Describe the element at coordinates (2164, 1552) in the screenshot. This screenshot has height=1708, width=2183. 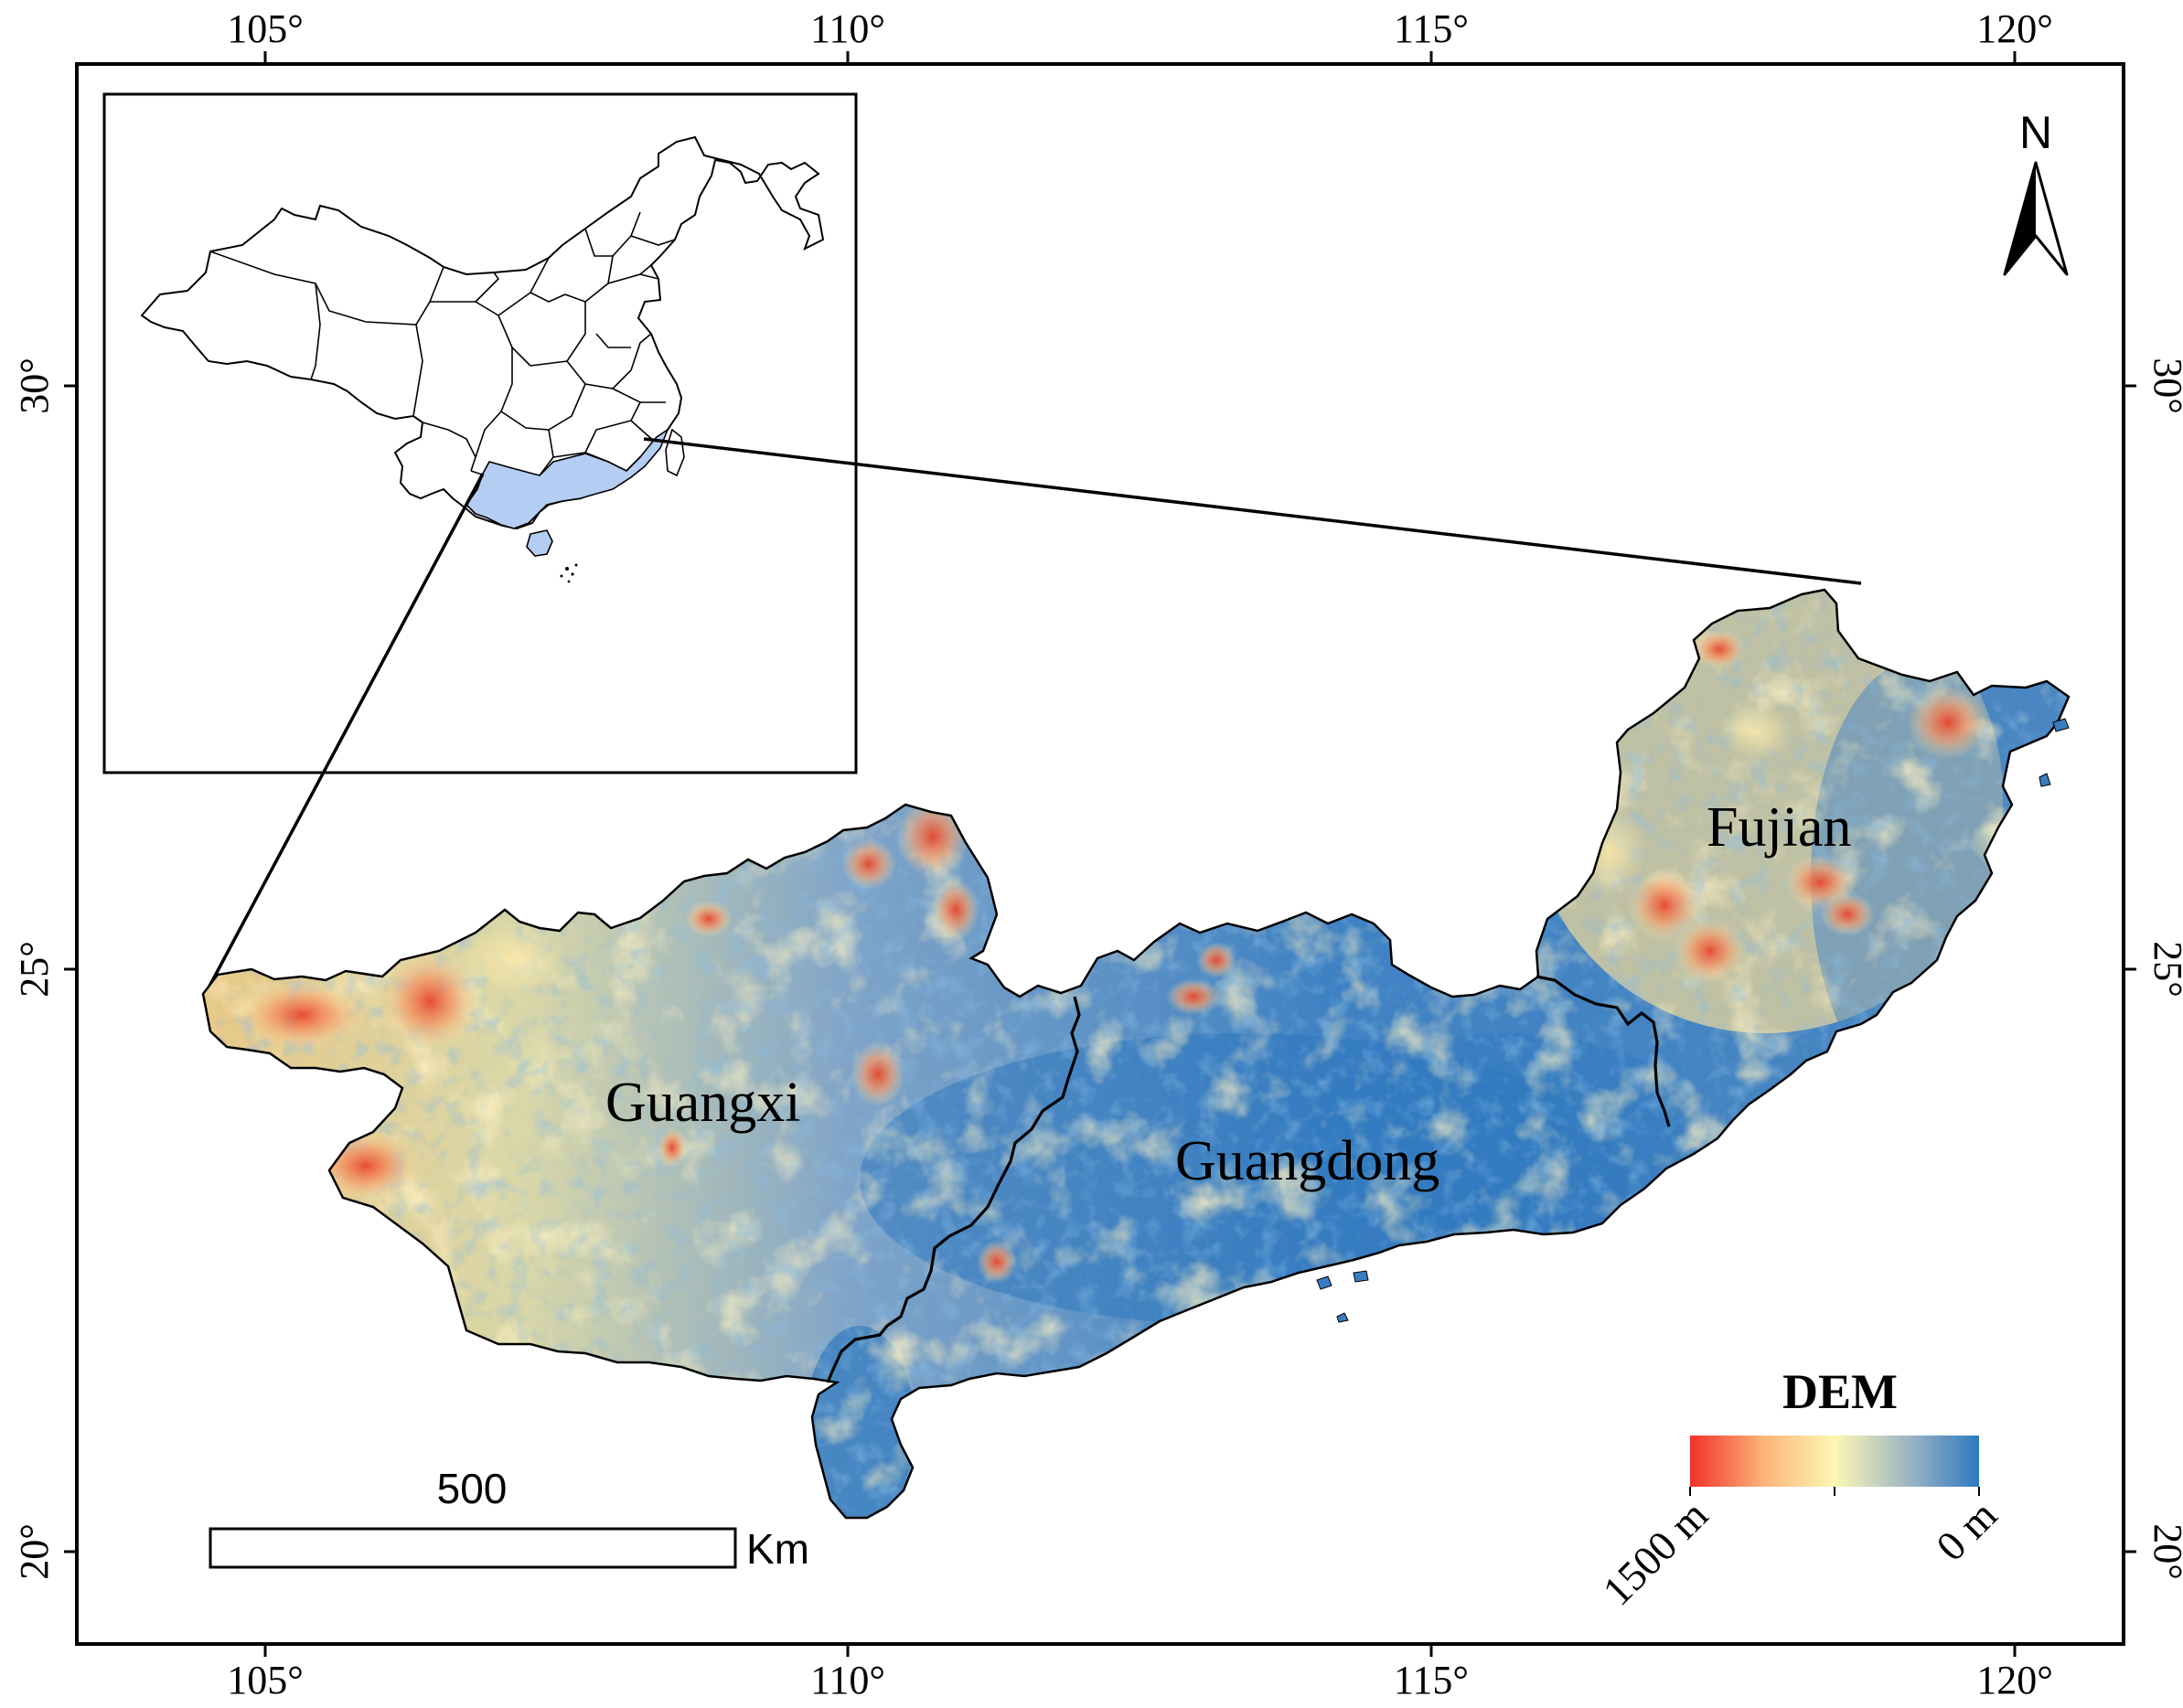
I see `lat-label-20-right: 20°` at that location.